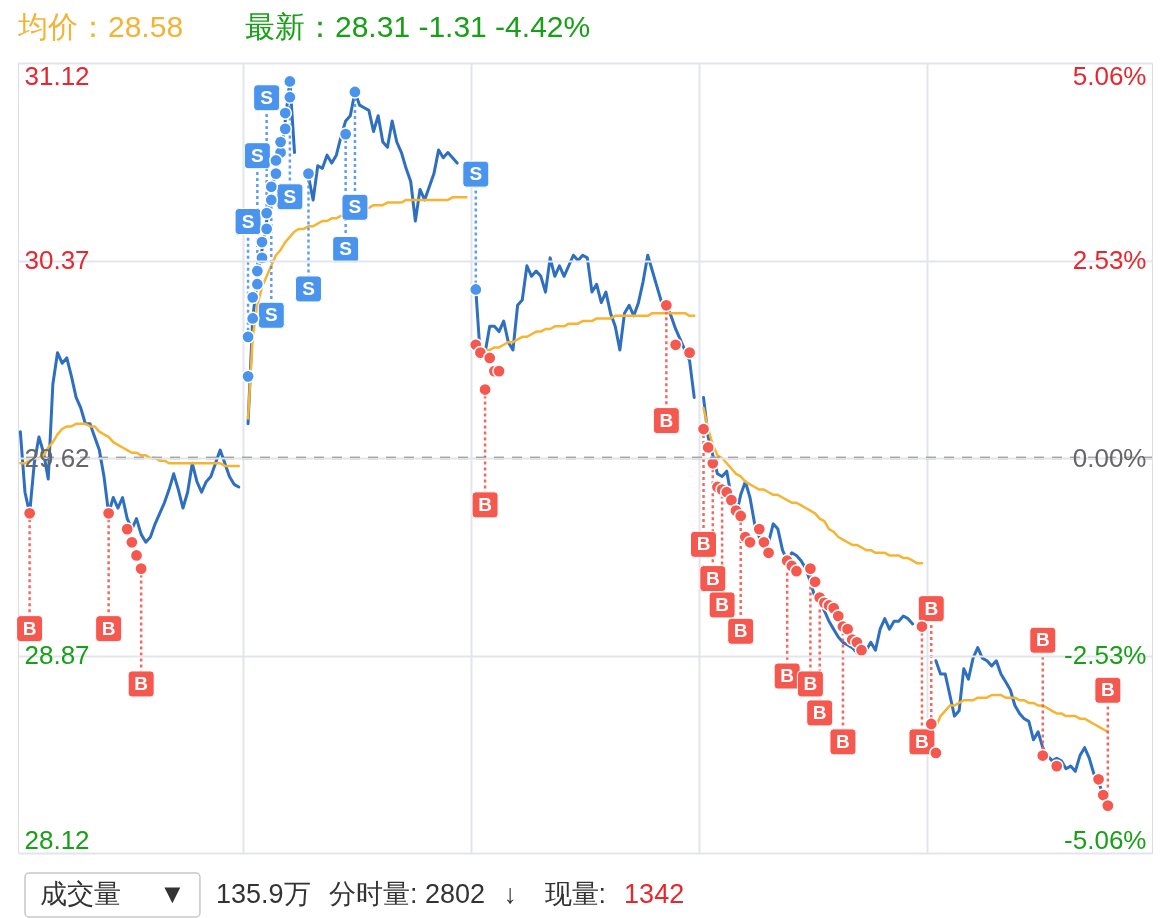  Describe the element at coordinates (1109, 75) in the screenshot. I see `y2-tick-label: 5.06%` at that location.